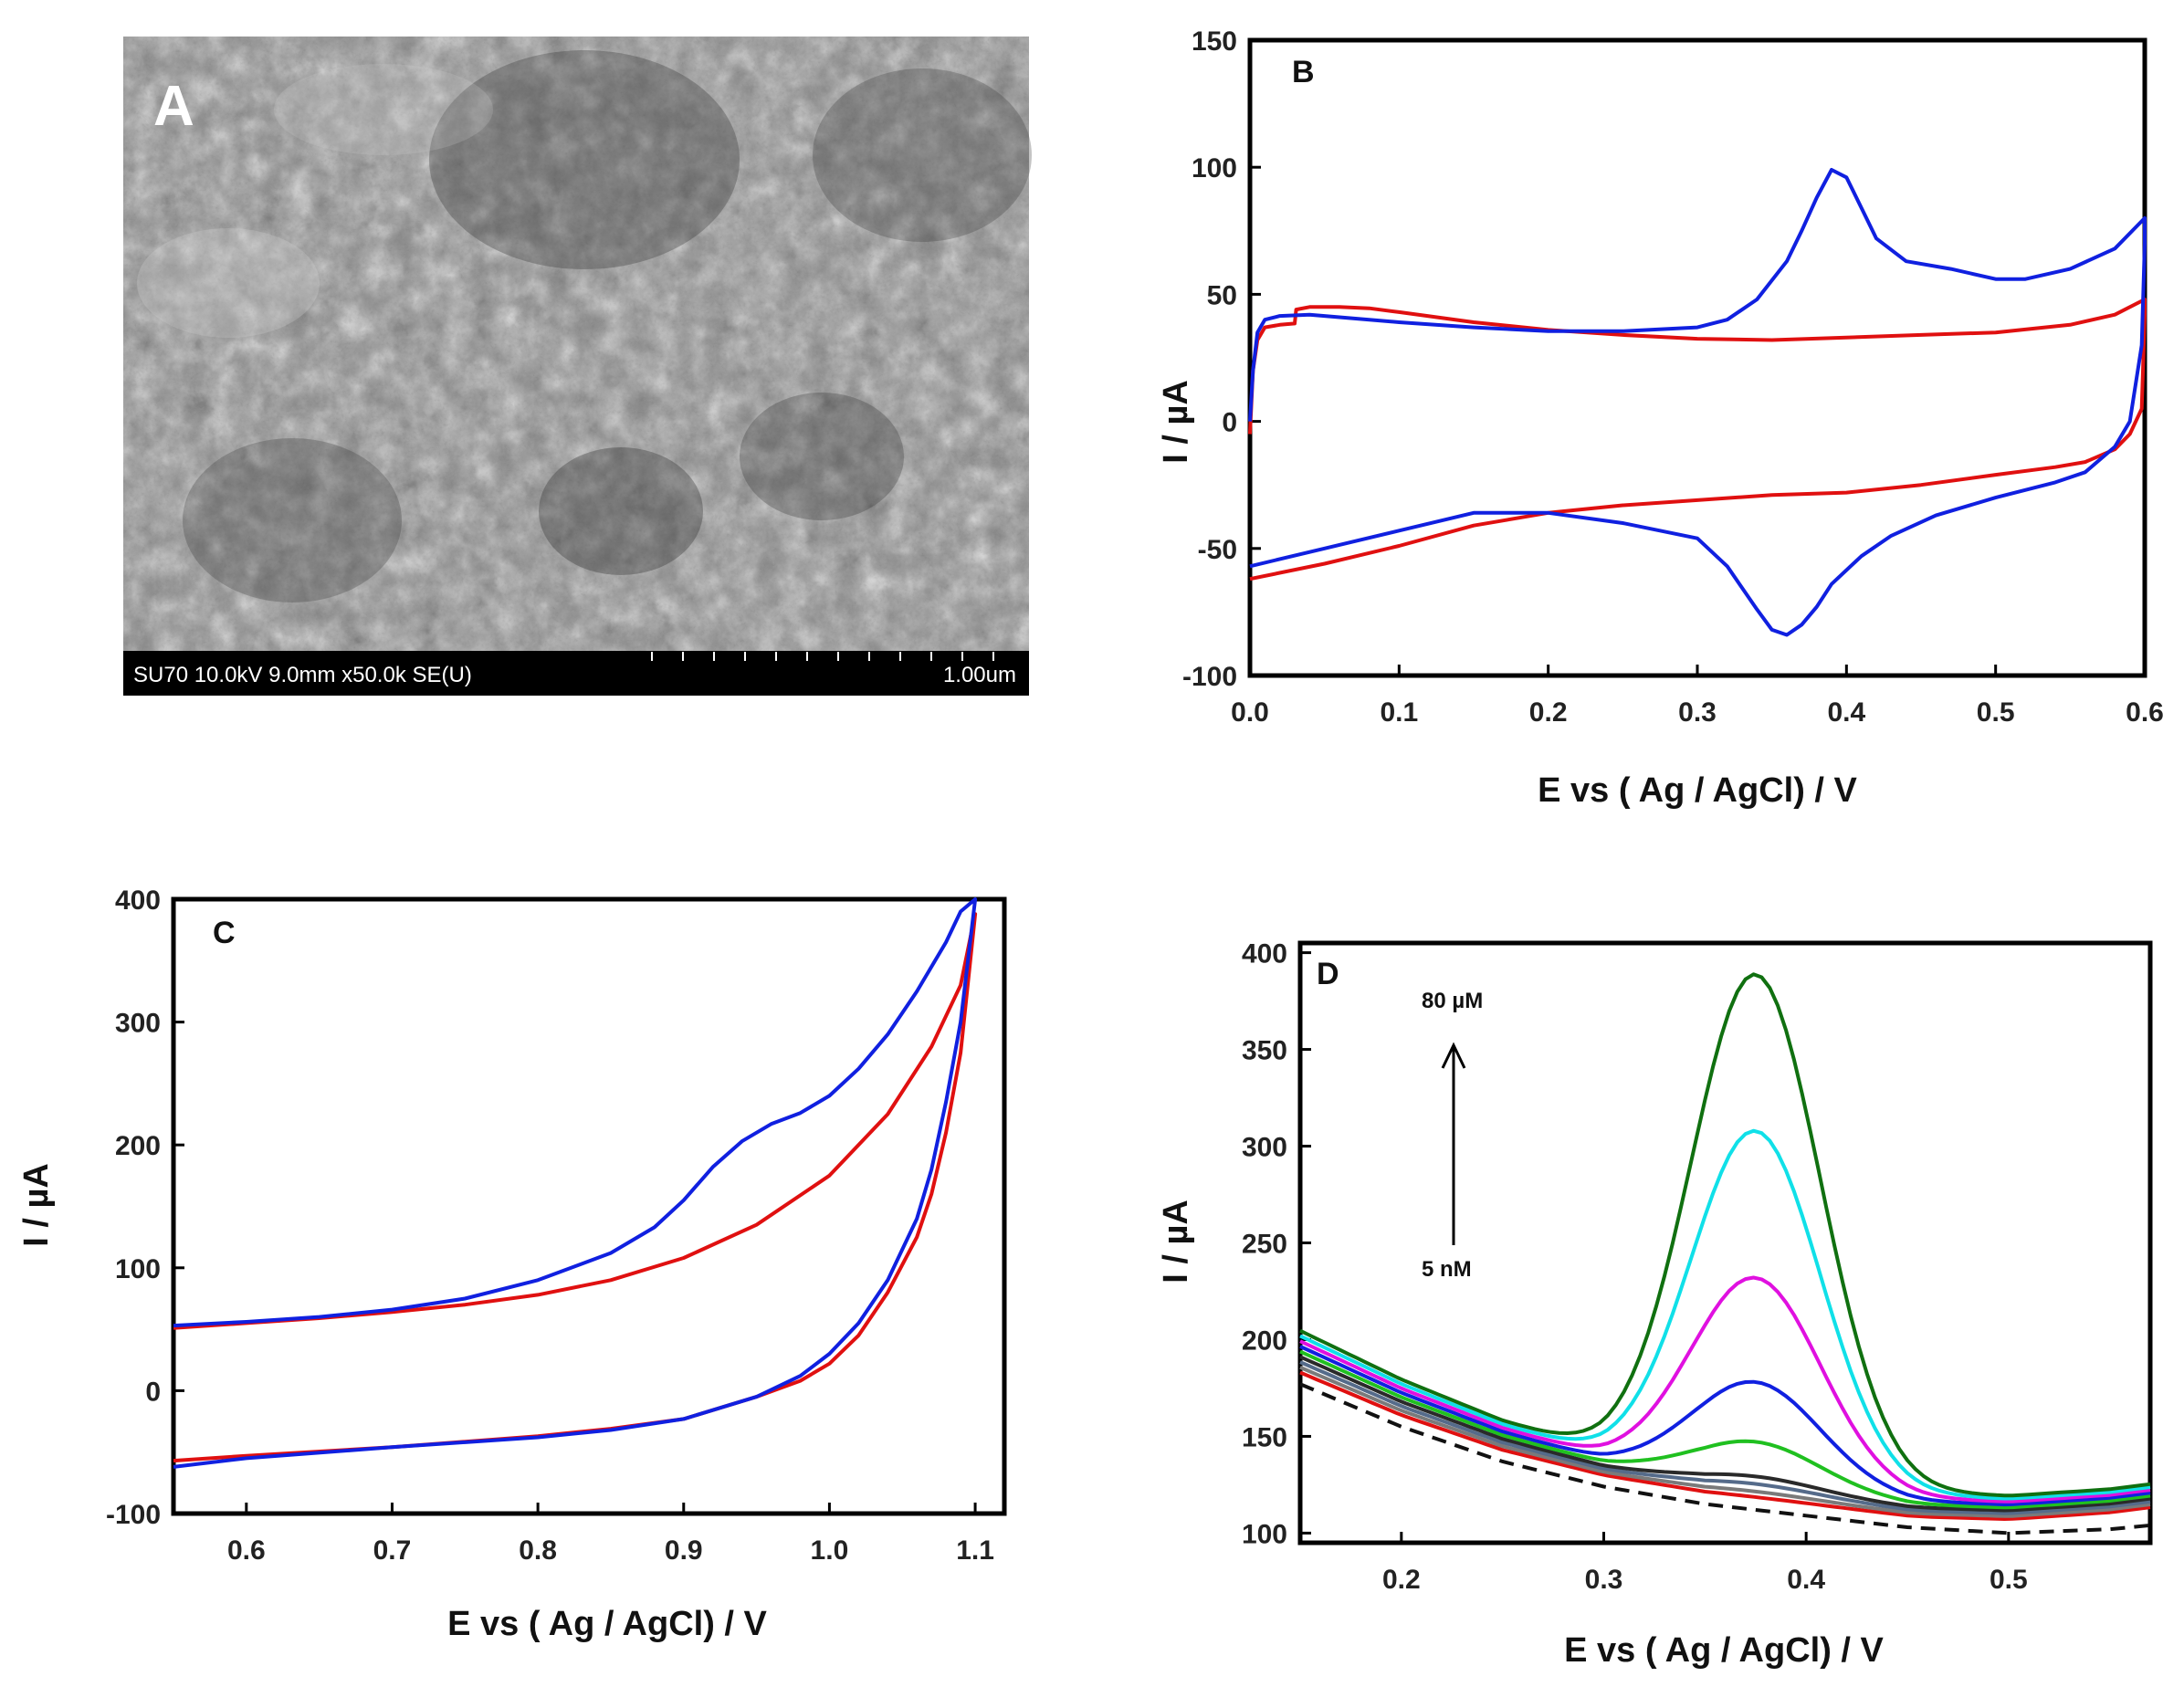 This screenshot has height=1687, width=2184. I want to click on panel-c-y-tick-label: 300, so click(138, 1024).